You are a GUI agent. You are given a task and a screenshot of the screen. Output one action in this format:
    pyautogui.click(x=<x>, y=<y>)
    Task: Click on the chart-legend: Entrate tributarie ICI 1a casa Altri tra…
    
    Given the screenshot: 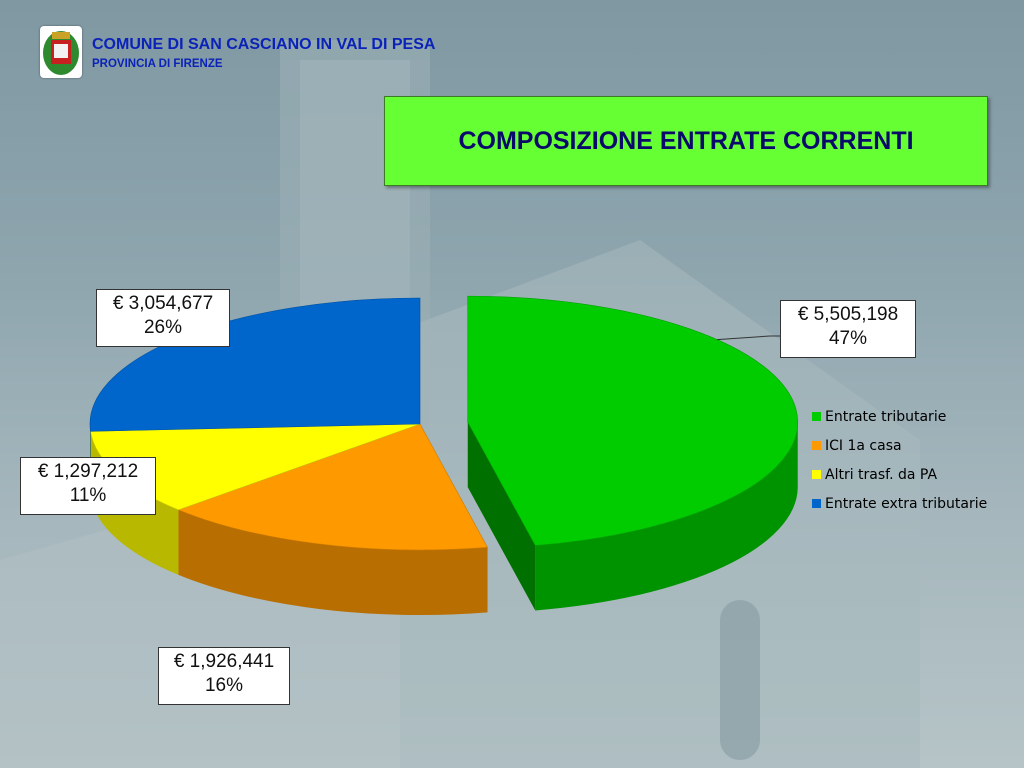 What is the action you would take?
    pyautogui.click(x=899, y=460)
    